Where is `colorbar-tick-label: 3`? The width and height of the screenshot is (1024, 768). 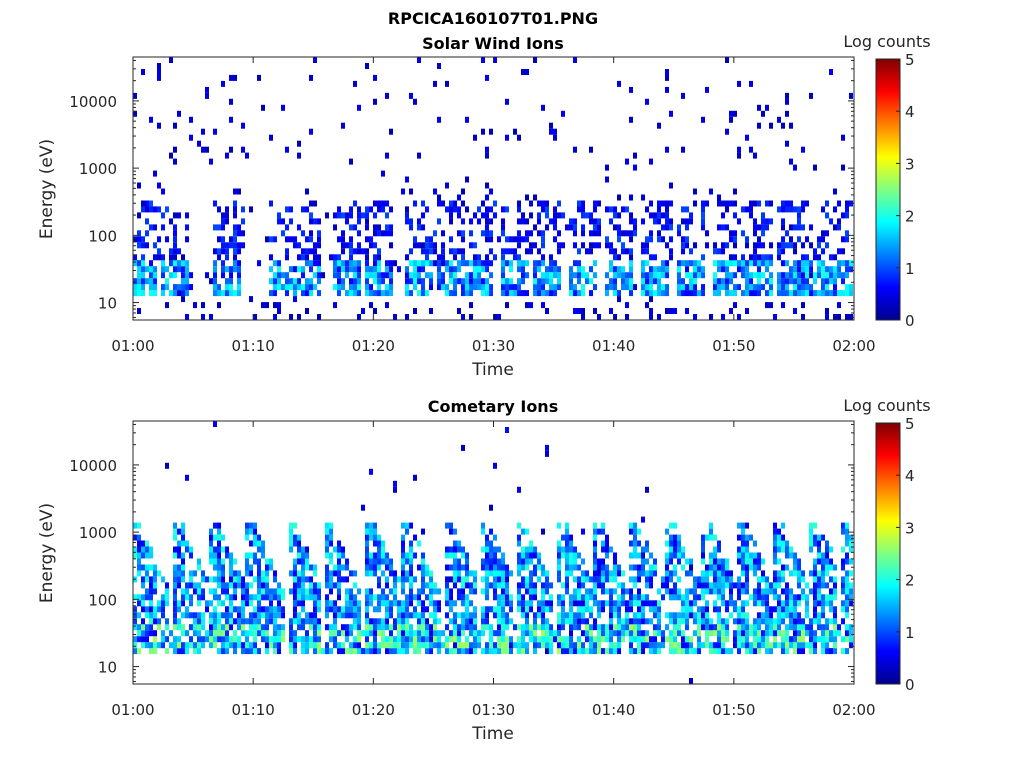 colorbar-tick-label: 3 is located at coordinates (910, 528).